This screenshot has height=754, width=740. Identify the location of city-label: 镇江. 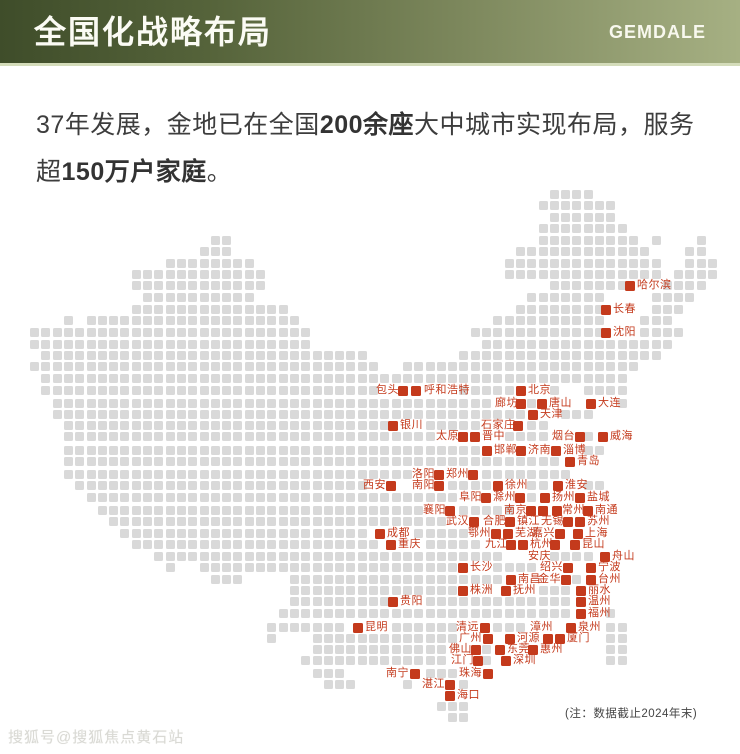
(528, 521).